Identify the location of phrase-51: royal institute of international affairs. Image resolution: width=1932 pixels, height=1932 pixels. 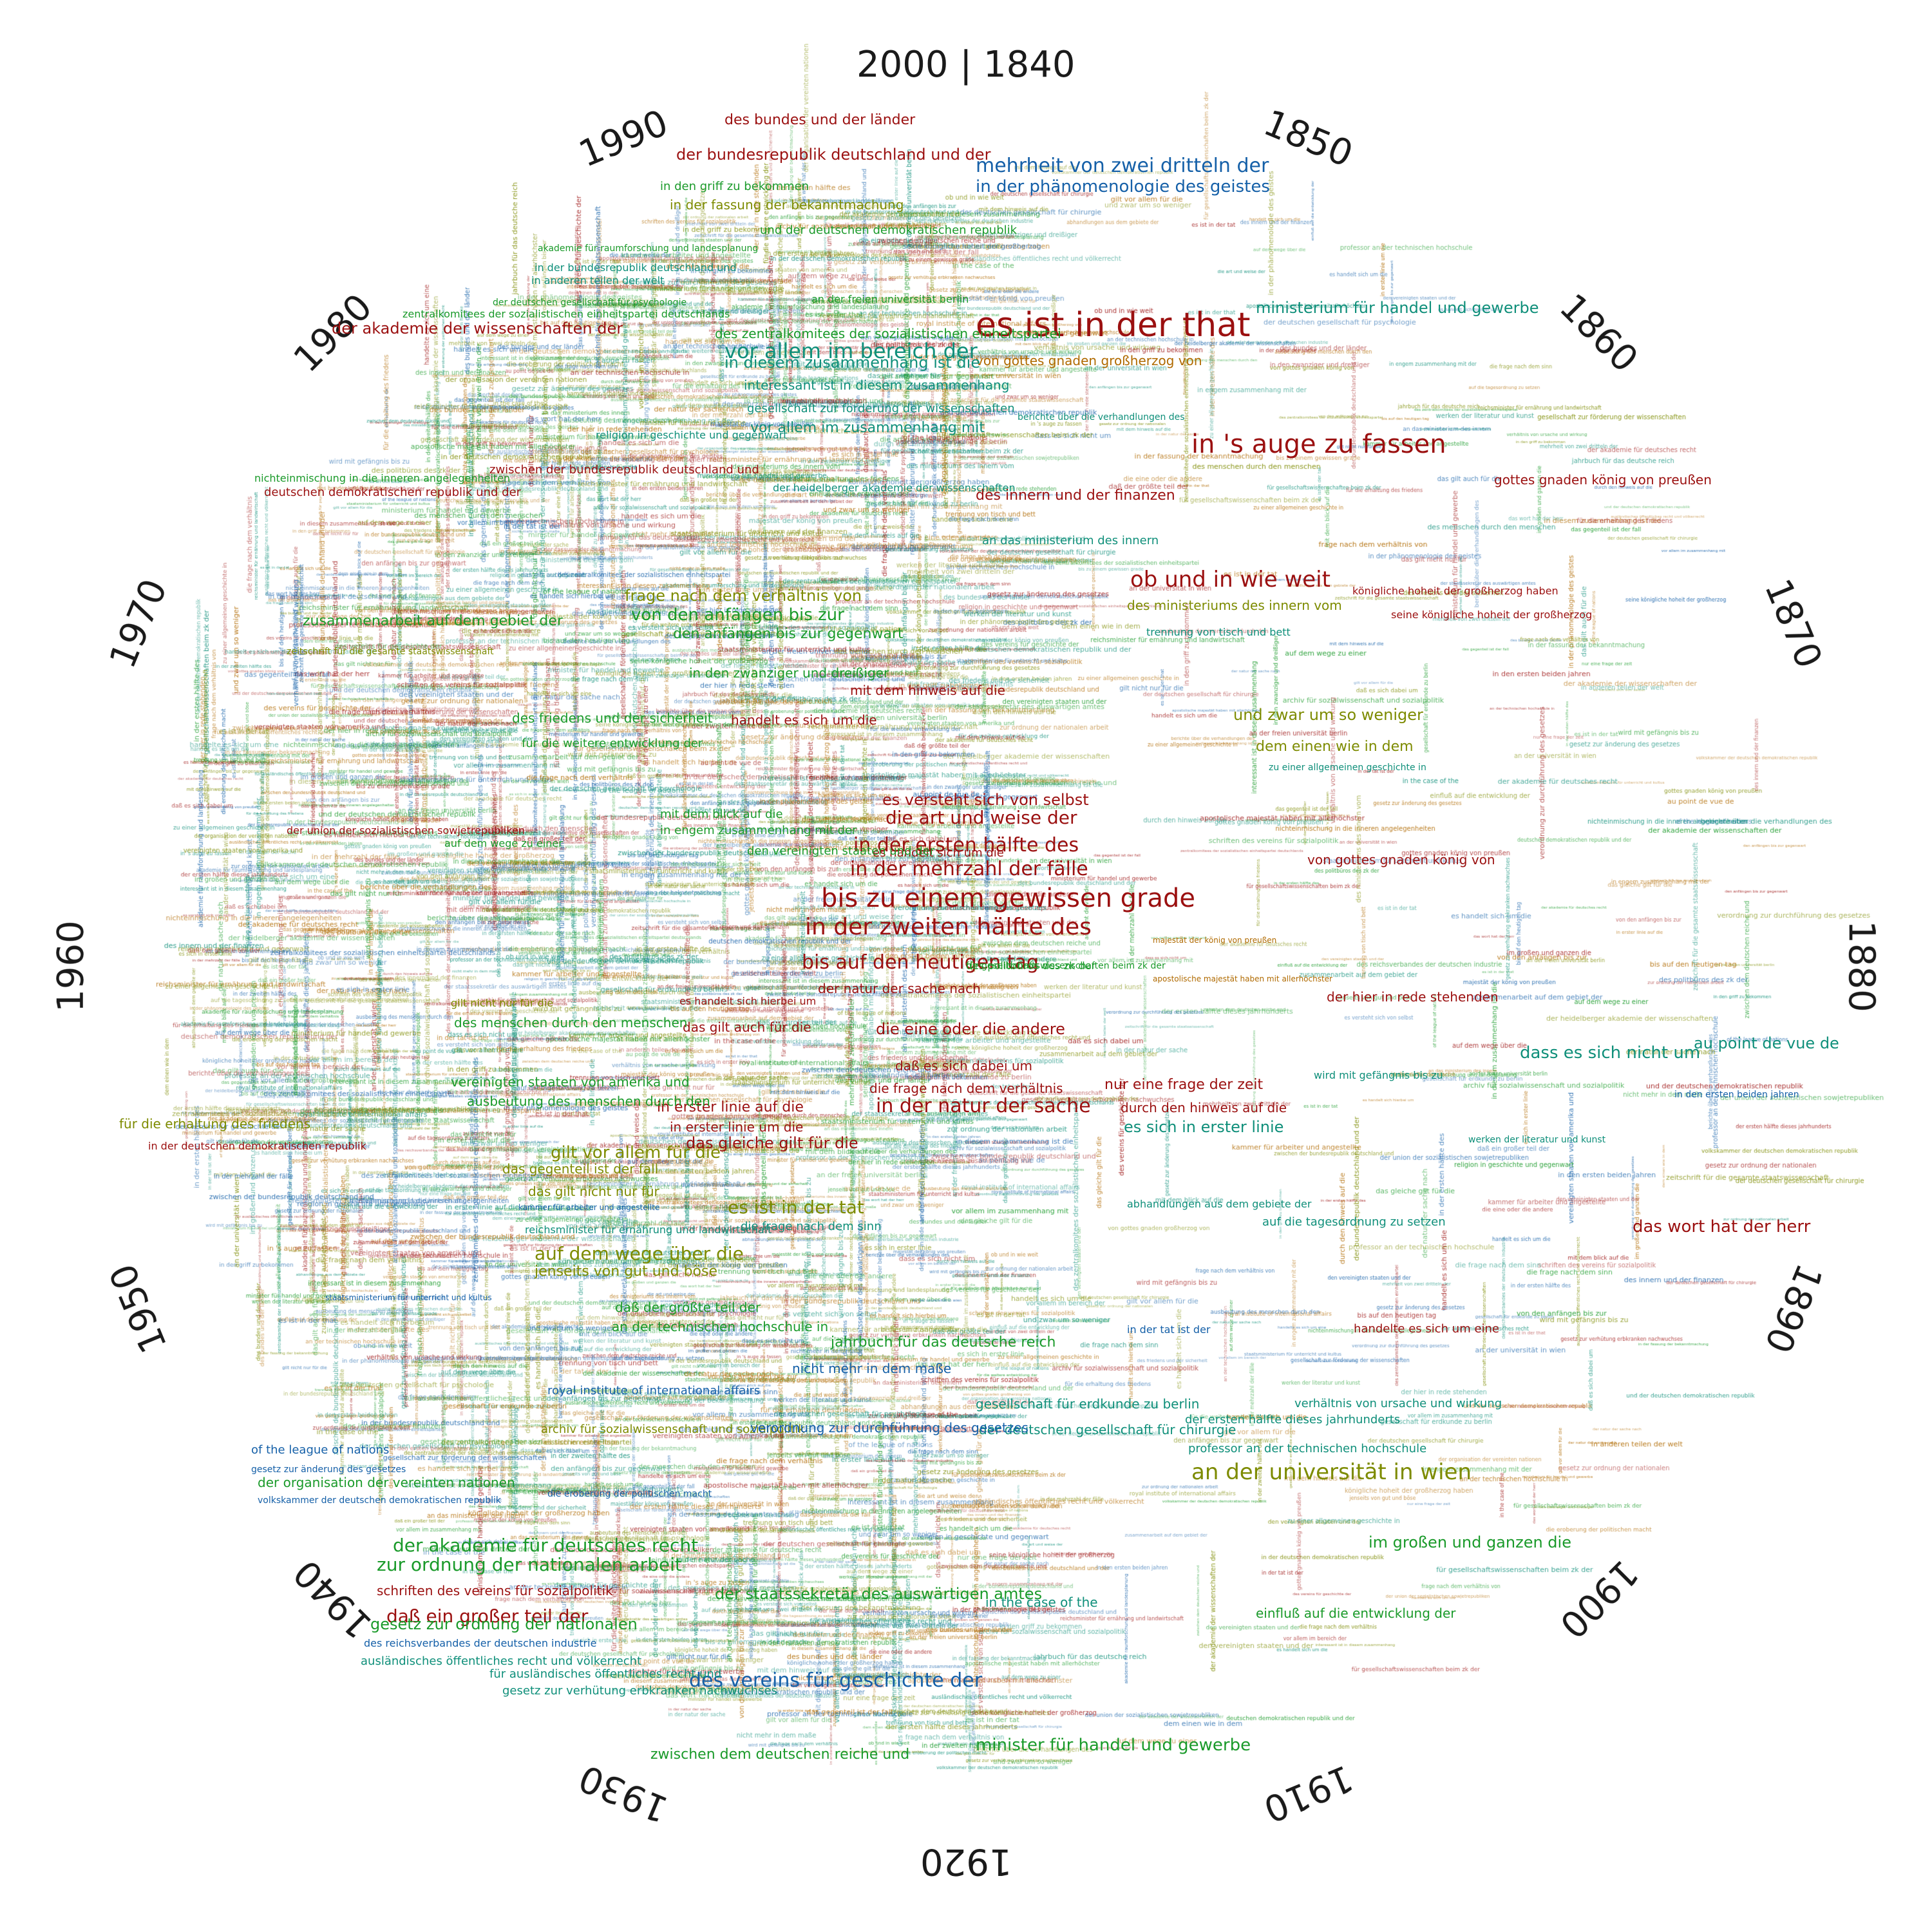
(654, 1390).